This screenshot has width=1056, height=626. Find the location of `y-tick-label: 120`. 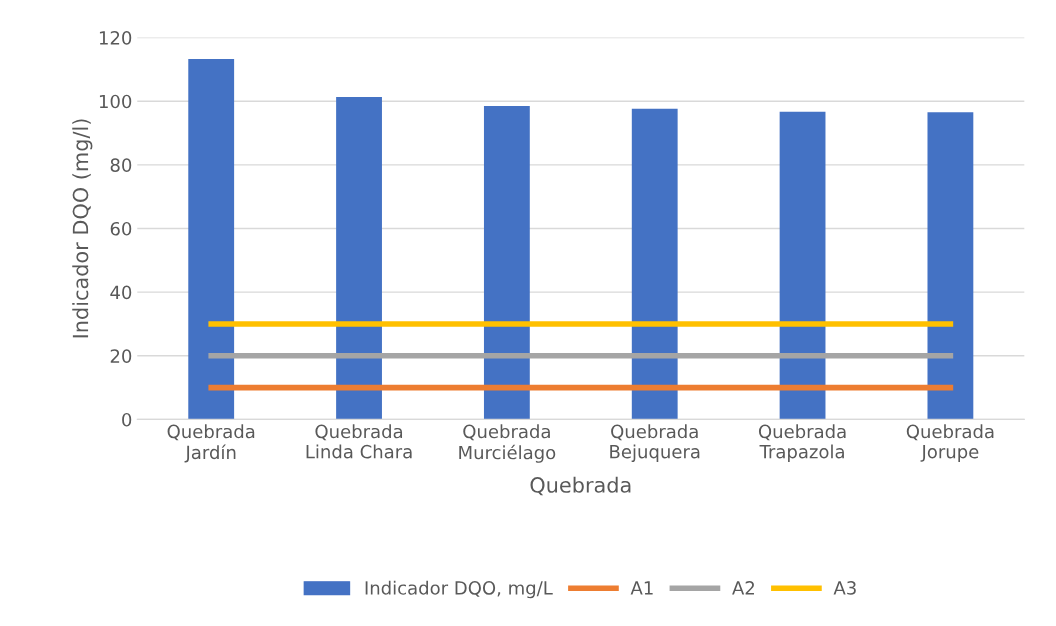

y-tick-label: 120 is located at coordinates (115, 38).